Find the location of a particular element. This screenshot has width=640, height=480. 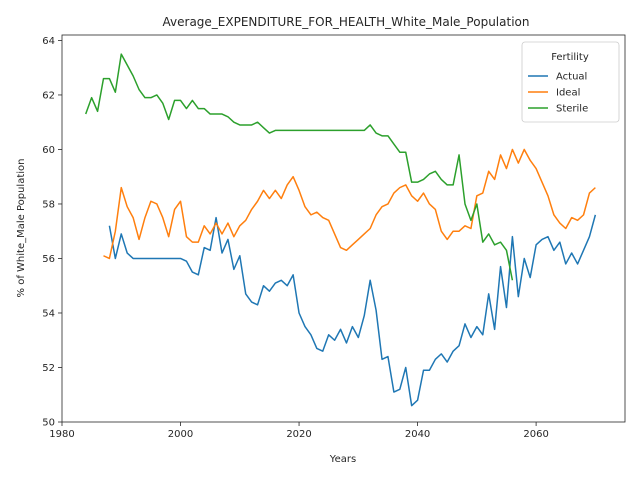

legend-label-sterile: Sterile is located at coordinates (572, 109).